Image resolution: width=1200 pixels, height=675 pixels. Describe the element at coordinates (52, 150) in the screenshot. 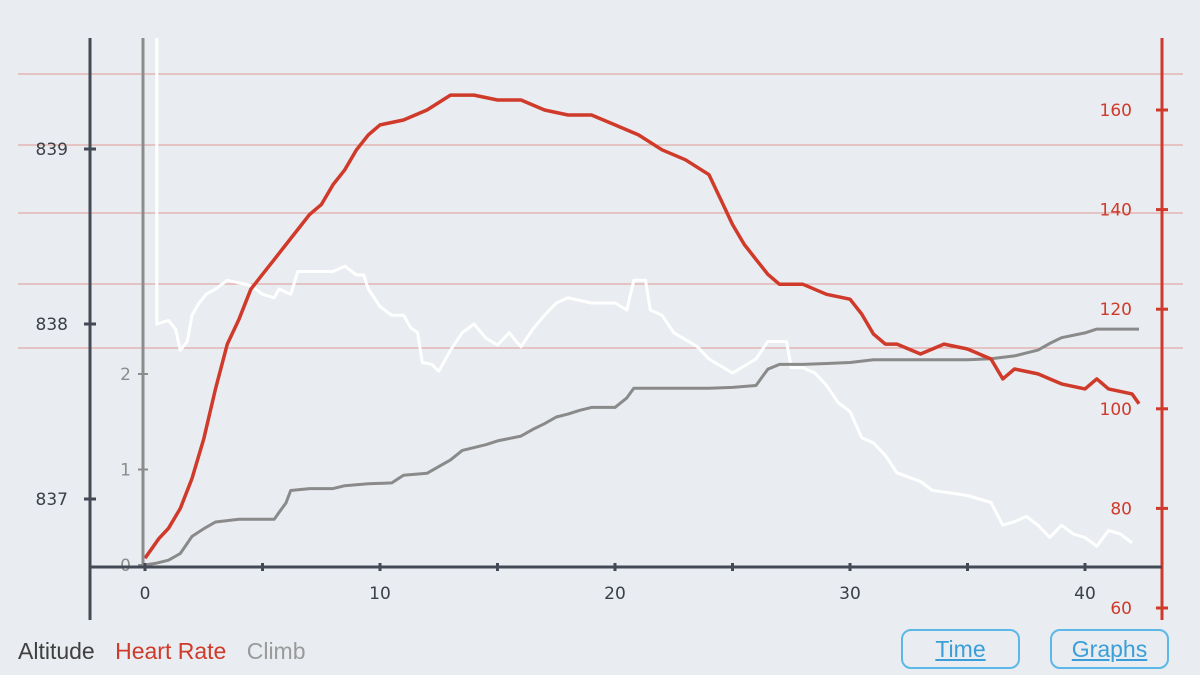

I see `altitude-tick-label-839: 839` at that location.